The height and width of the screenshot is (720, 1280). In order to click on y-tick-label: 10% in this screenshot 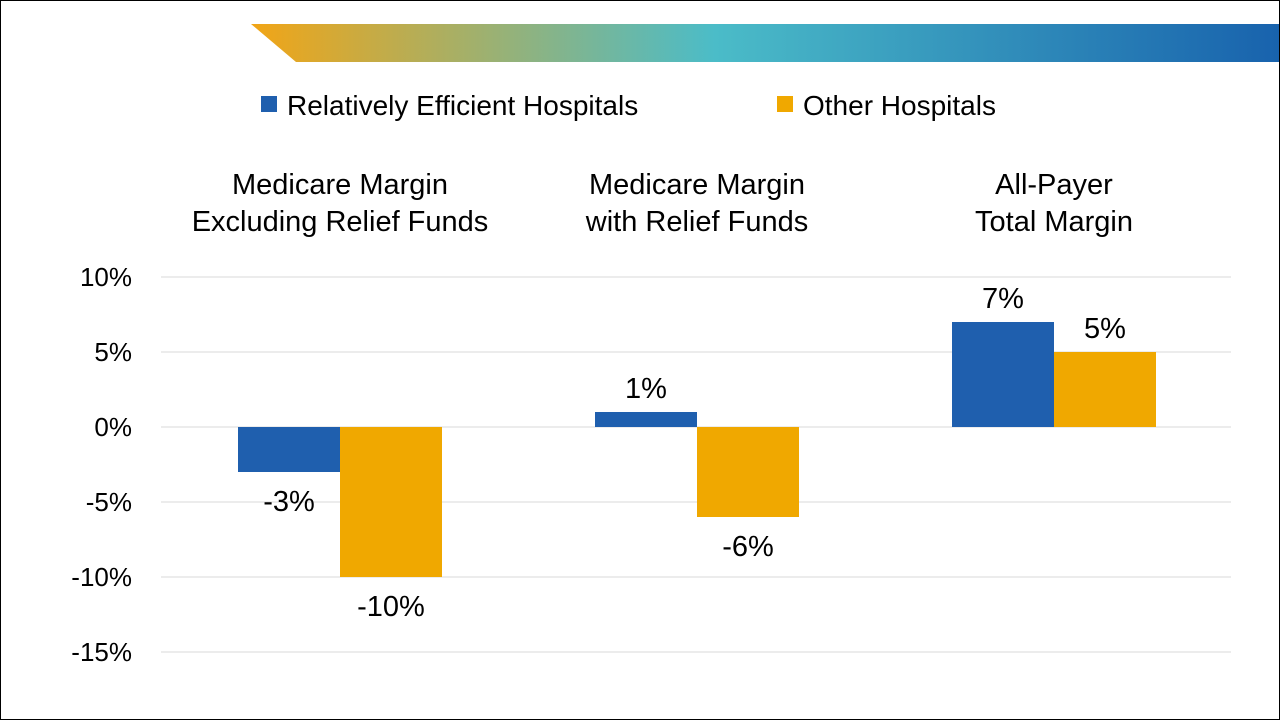, I will do `click(106, 277)`.